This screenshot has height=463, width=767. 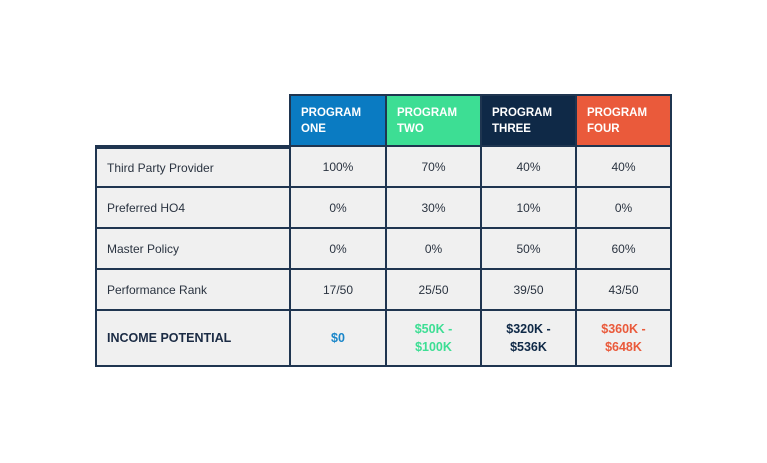 I want to click on corner-cell, so click(x=193, y=120).